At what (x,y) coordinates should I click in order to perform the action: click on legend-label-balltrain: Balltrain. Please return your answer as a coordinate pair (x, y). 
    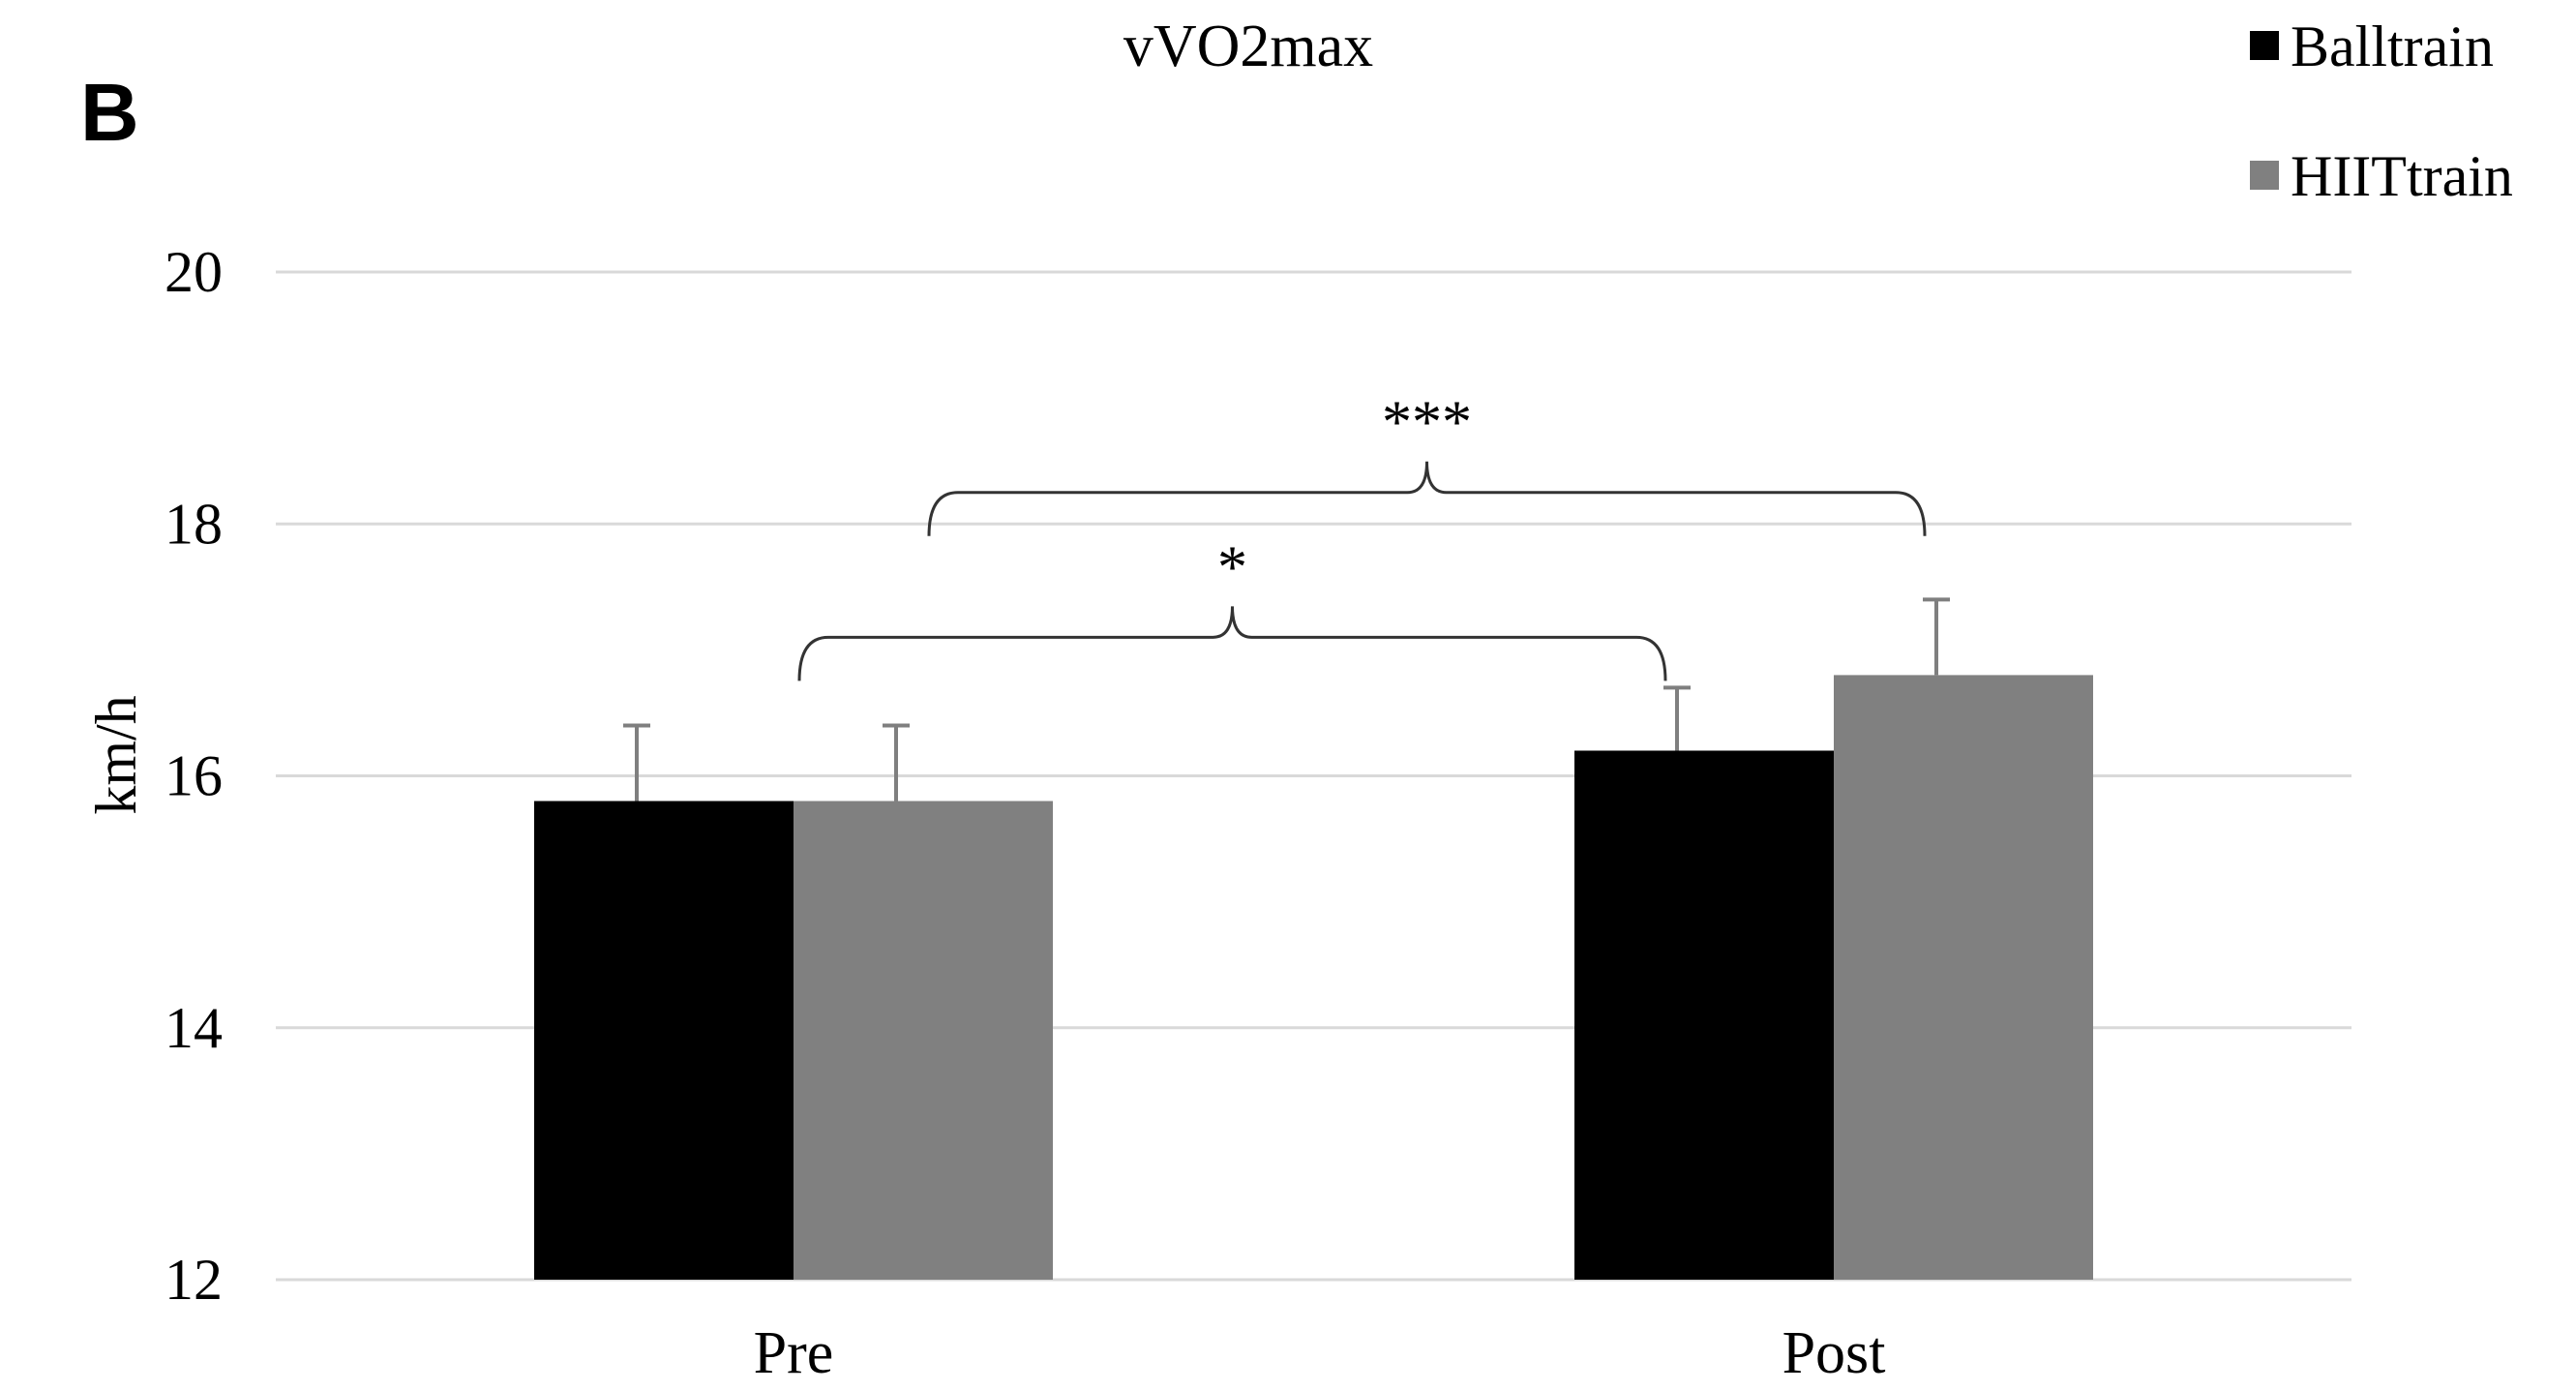
    Looking at the image, I should click on (2392, 46).